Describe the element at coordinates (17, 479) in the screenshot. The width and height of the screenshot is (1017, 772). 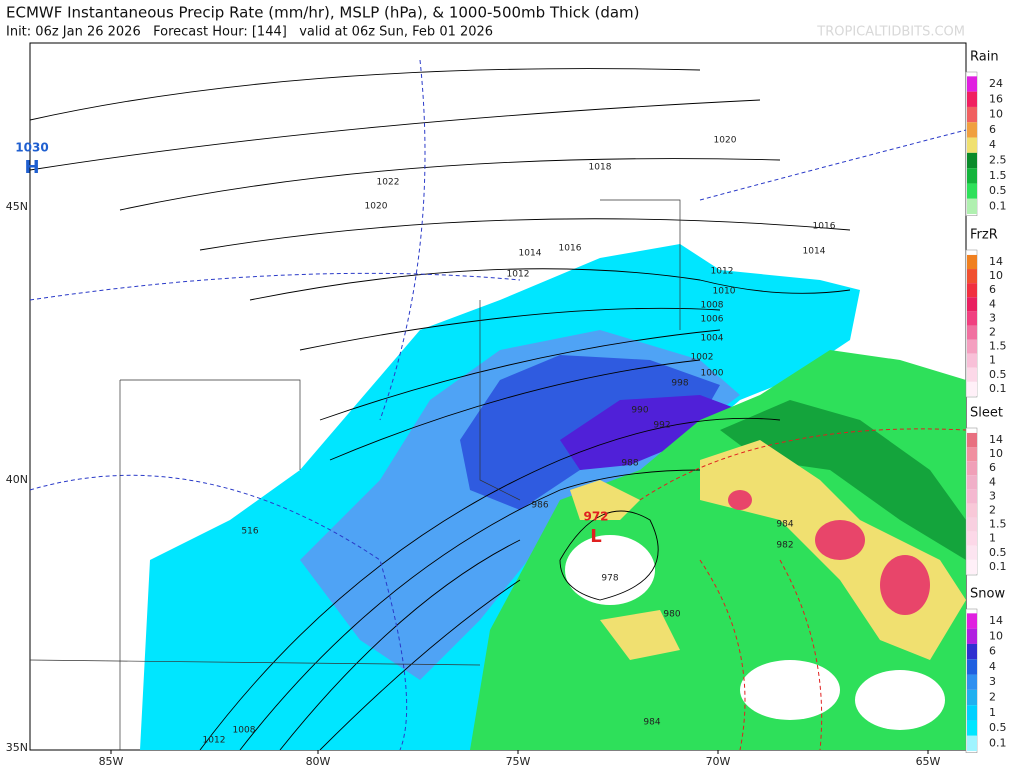
I see `lat-label: 40N` at that location.